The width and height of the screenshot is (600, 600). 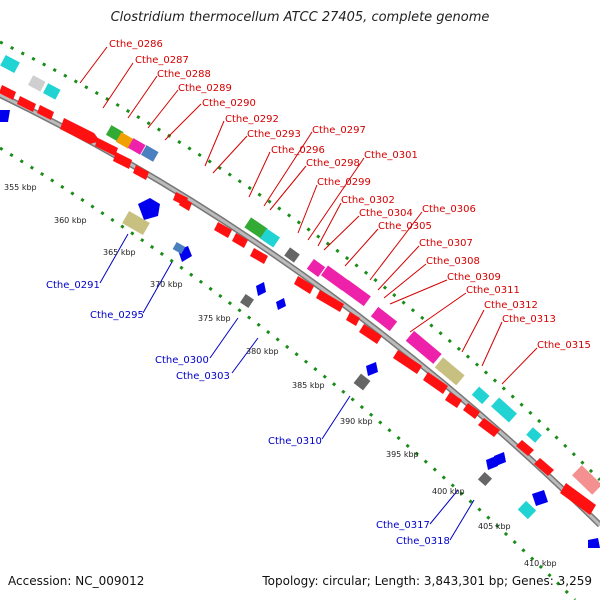 What do you see at coordinates (274, 134) in the screenshot?
I see `gene-label: Cthe_0293` at bounding box center [274, 134].